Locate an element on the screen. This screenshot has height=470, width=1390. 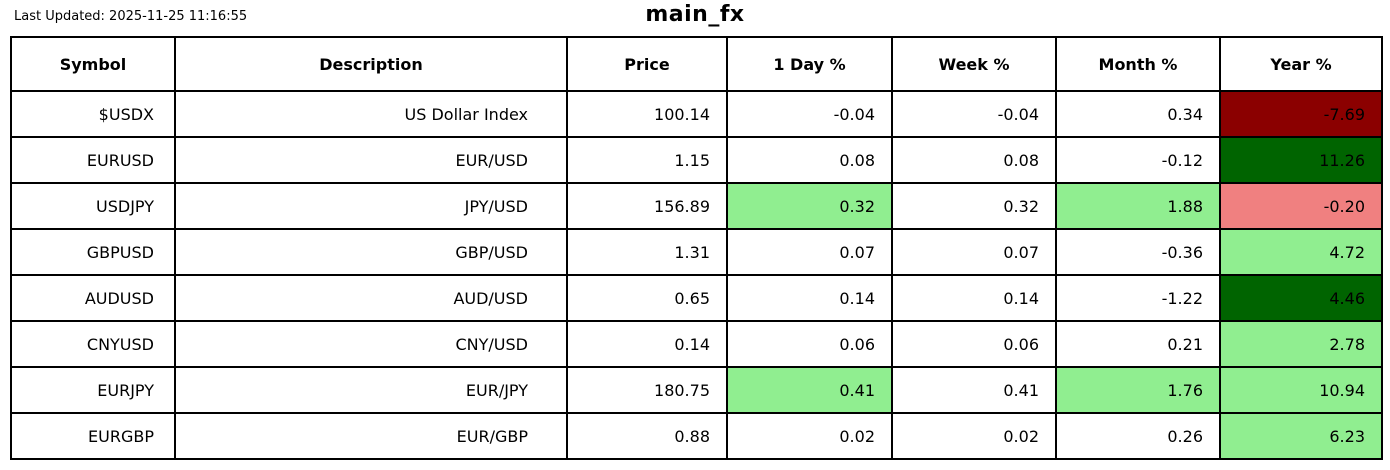
column-header-day: 1 Day % is located at coordinates (809, 64).